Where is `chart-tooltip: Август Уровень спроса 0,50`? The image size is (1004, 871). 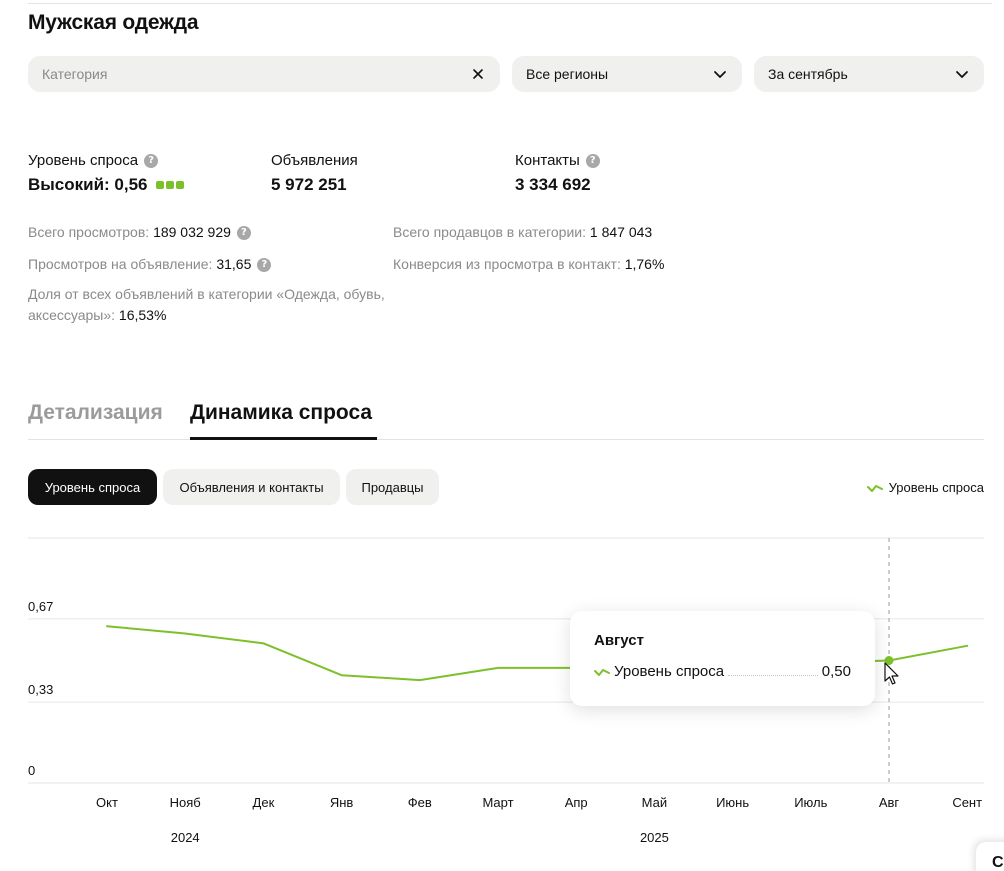 chart-tooltip: Август Уровень спроса 0,50 is located at coordinates (722, 658).